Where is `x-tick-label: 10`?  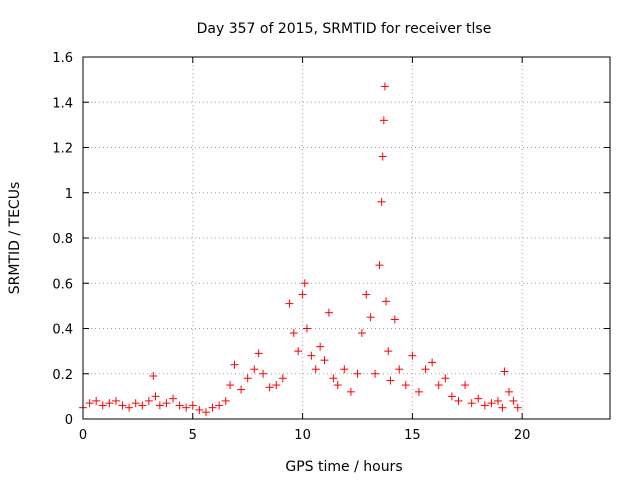 x-tick-label: 10 is located at coordinates (302, 435).